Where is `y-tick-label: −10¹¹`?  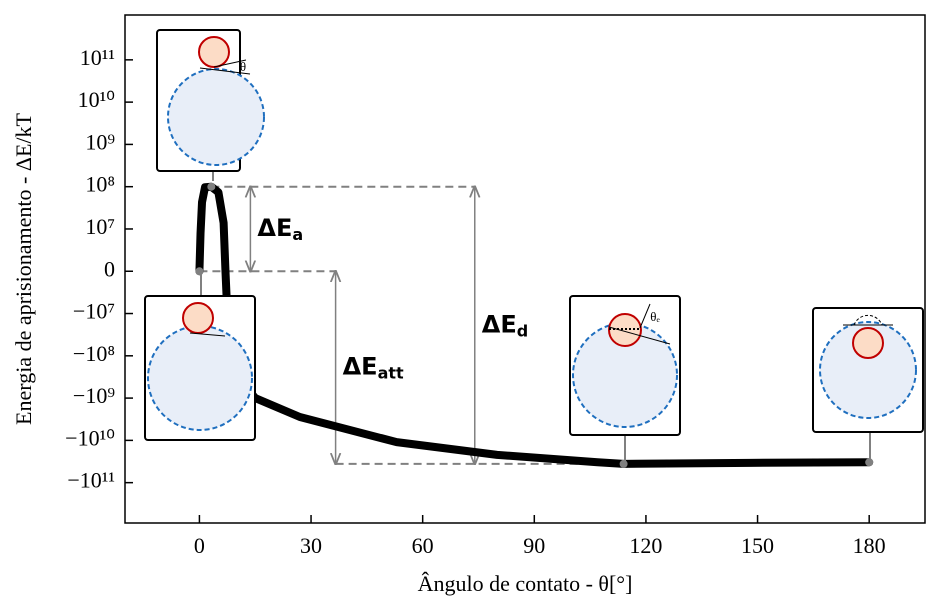
y-tick-label: −10¹¹ is located at coordinates (91, 480).